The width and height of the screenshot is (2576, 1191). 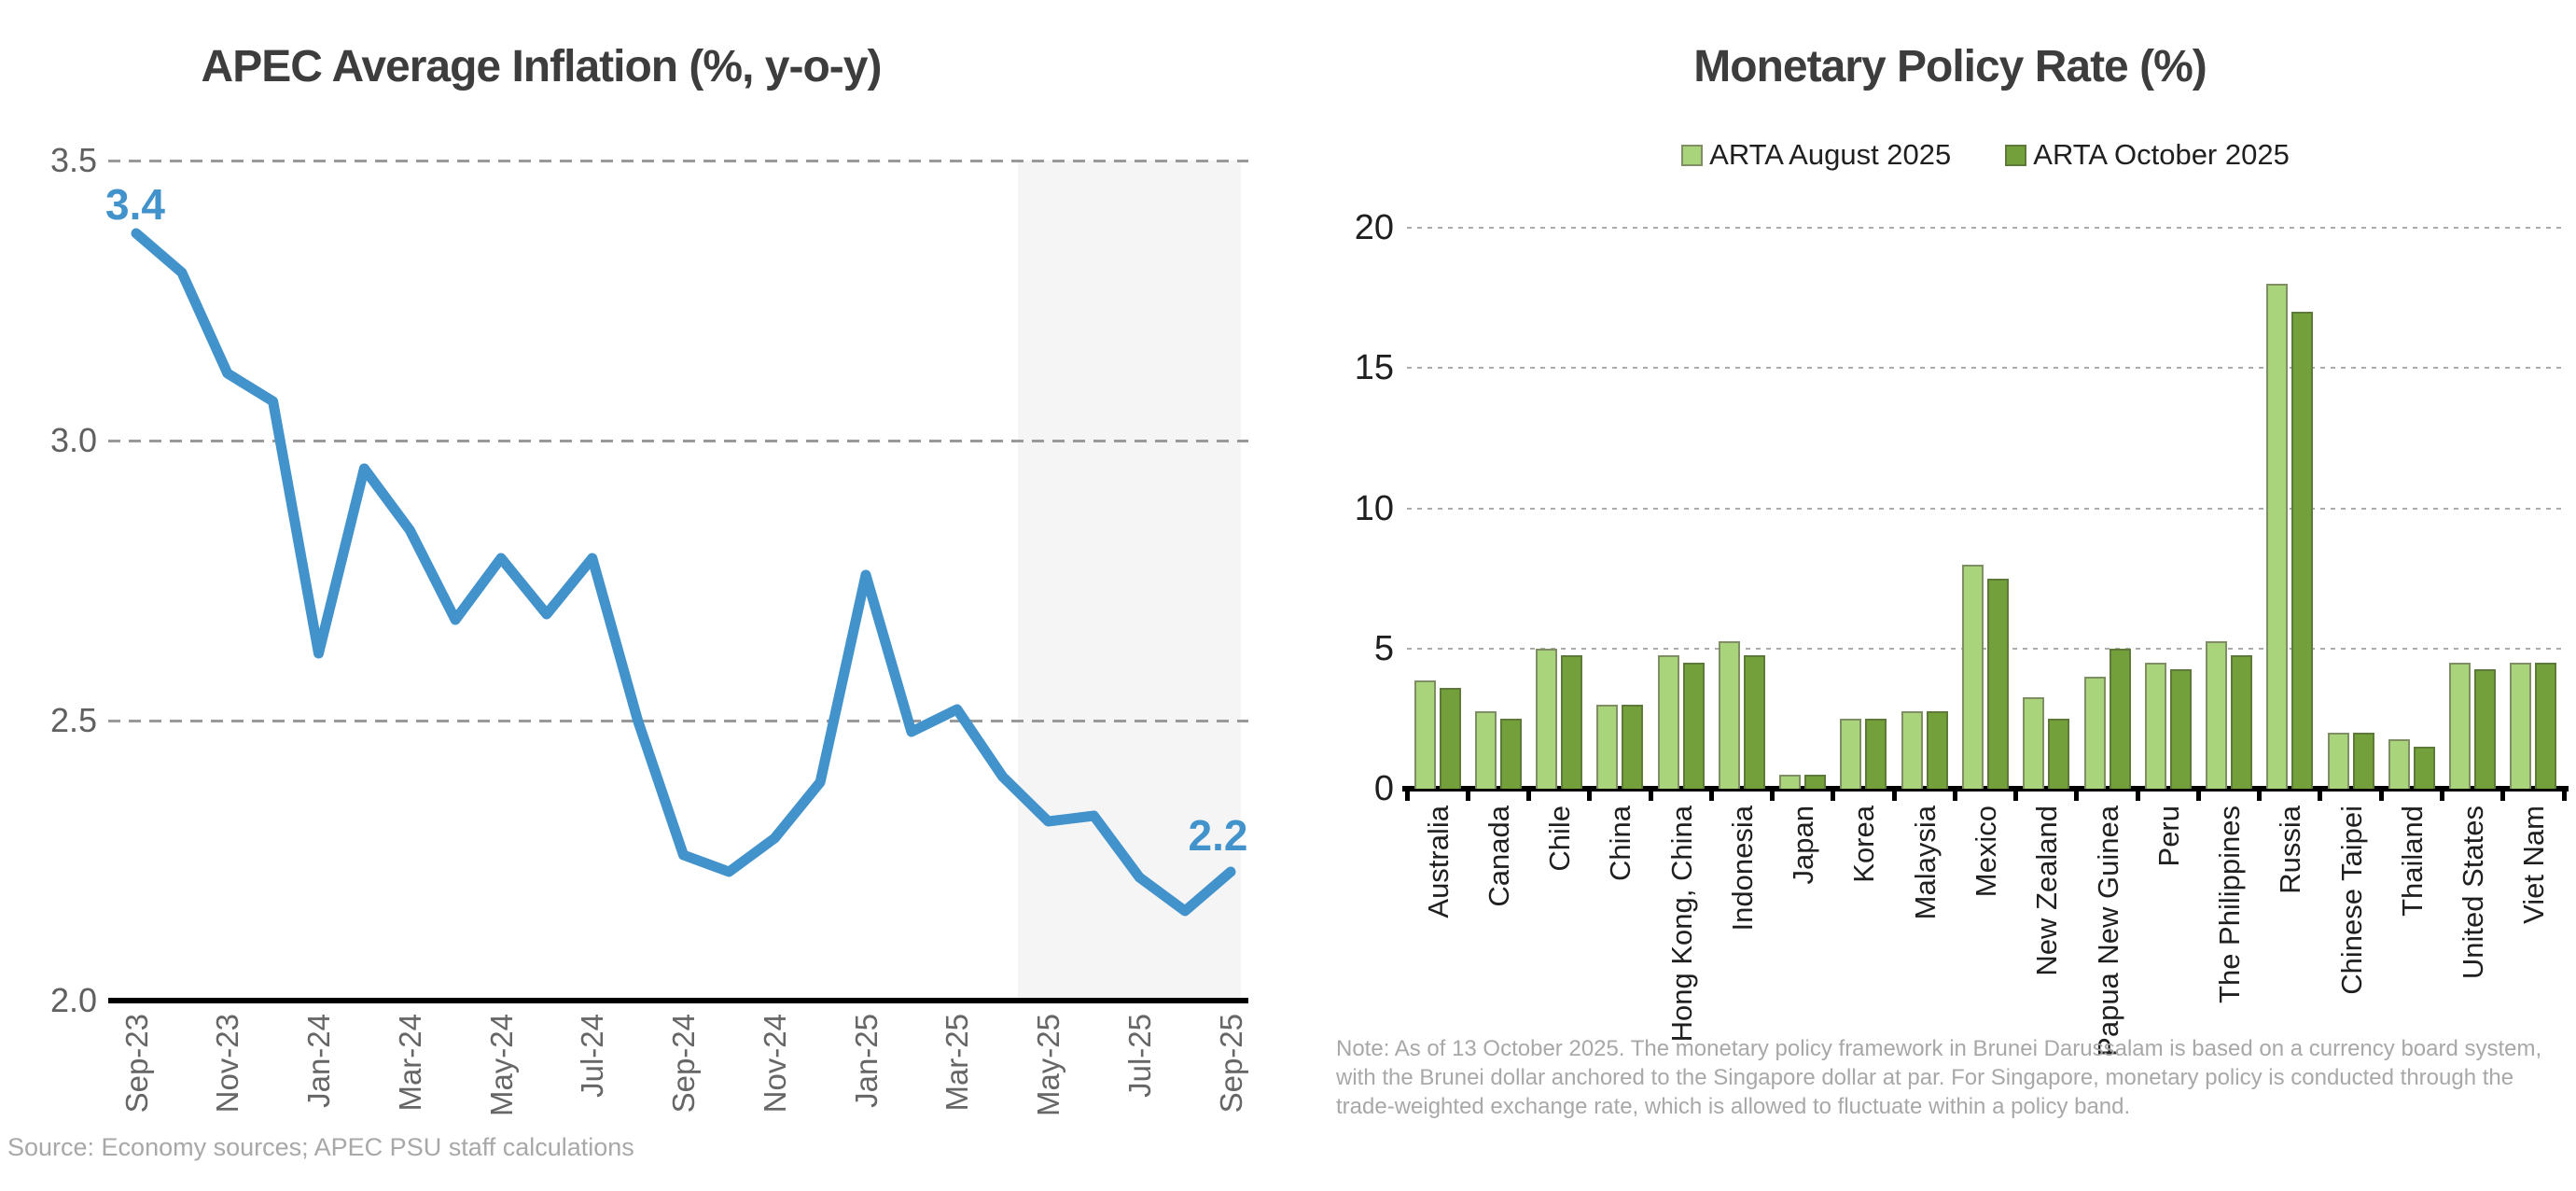 What do you see at coordinates (1876, 753) in the screenshot?
I see `bar-october-Korea` at bounding box center [1876, 753].